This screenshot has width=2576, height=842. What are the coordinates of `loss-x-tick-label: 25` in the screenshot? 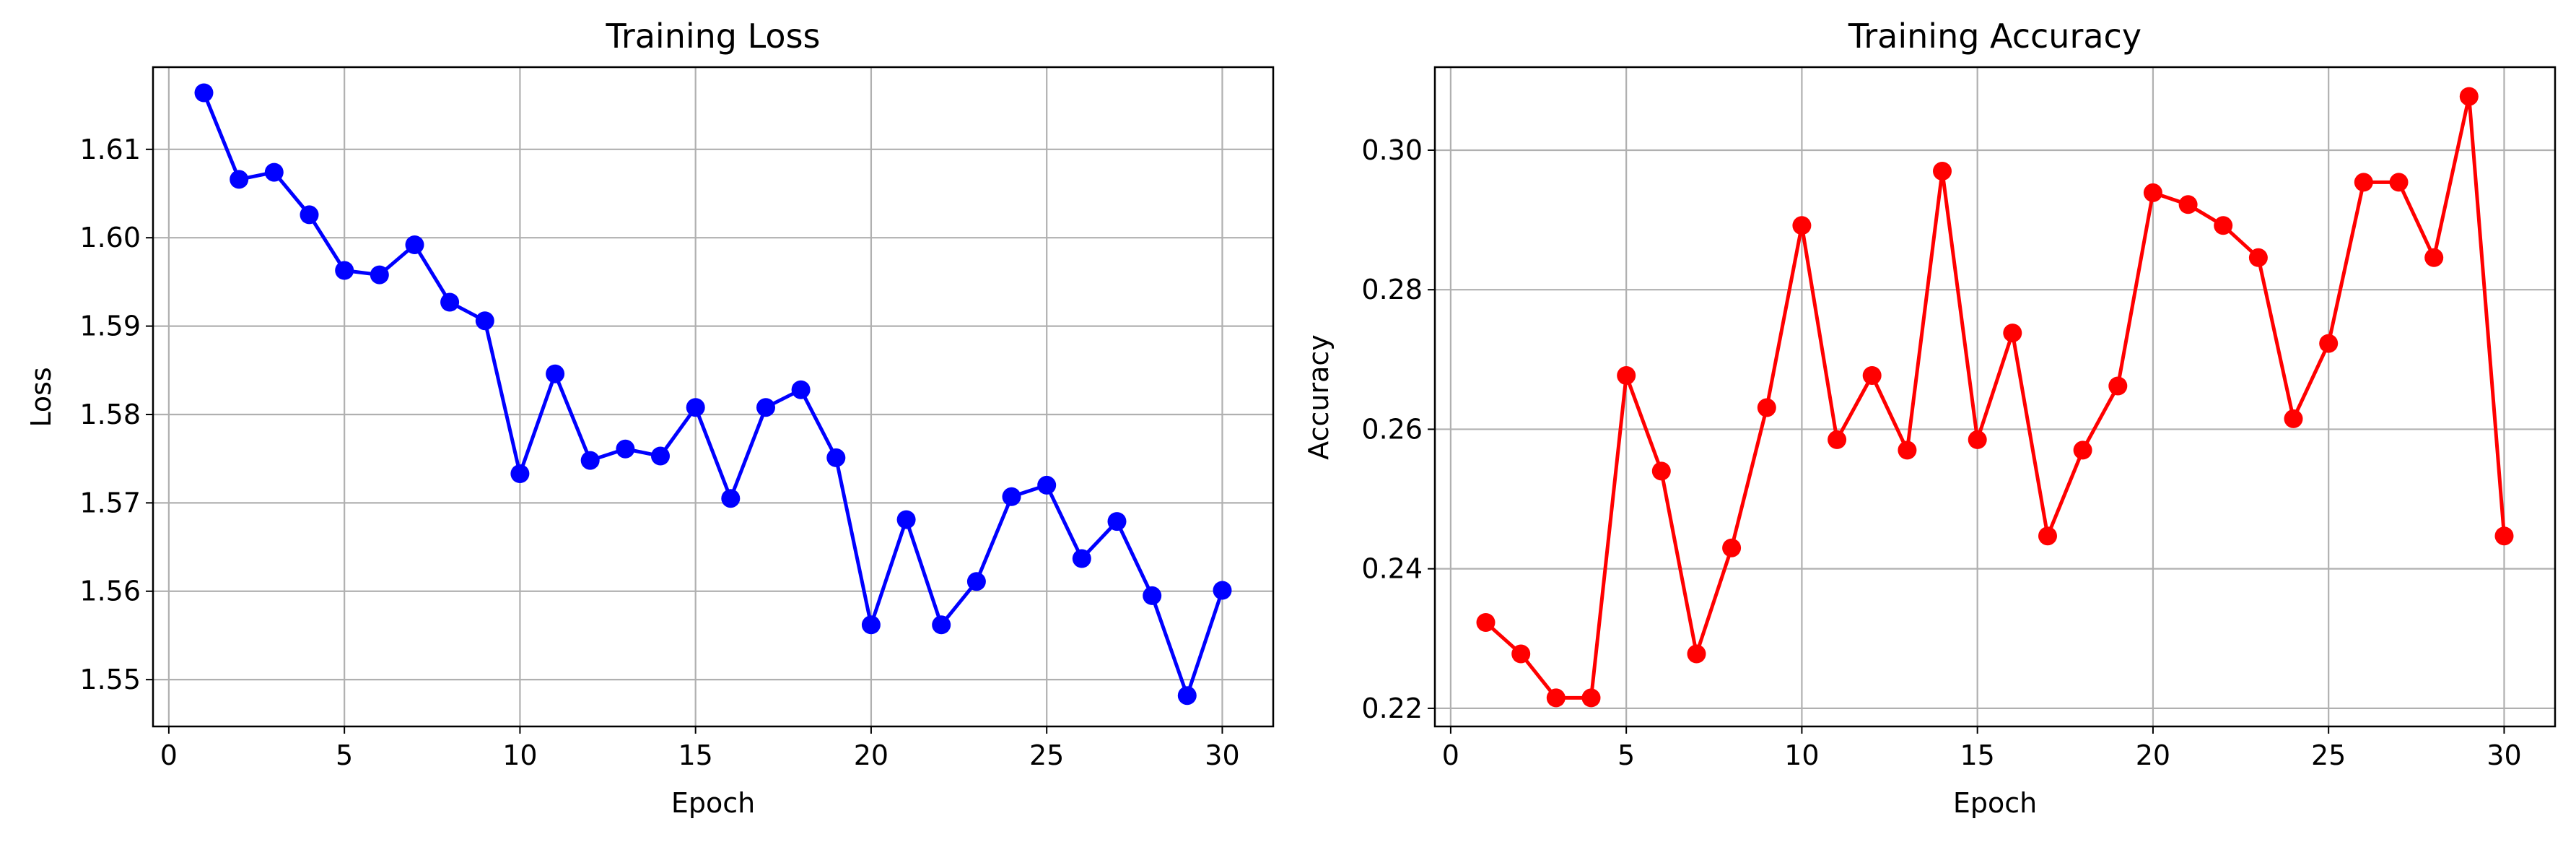 It's located at (1046, 755).